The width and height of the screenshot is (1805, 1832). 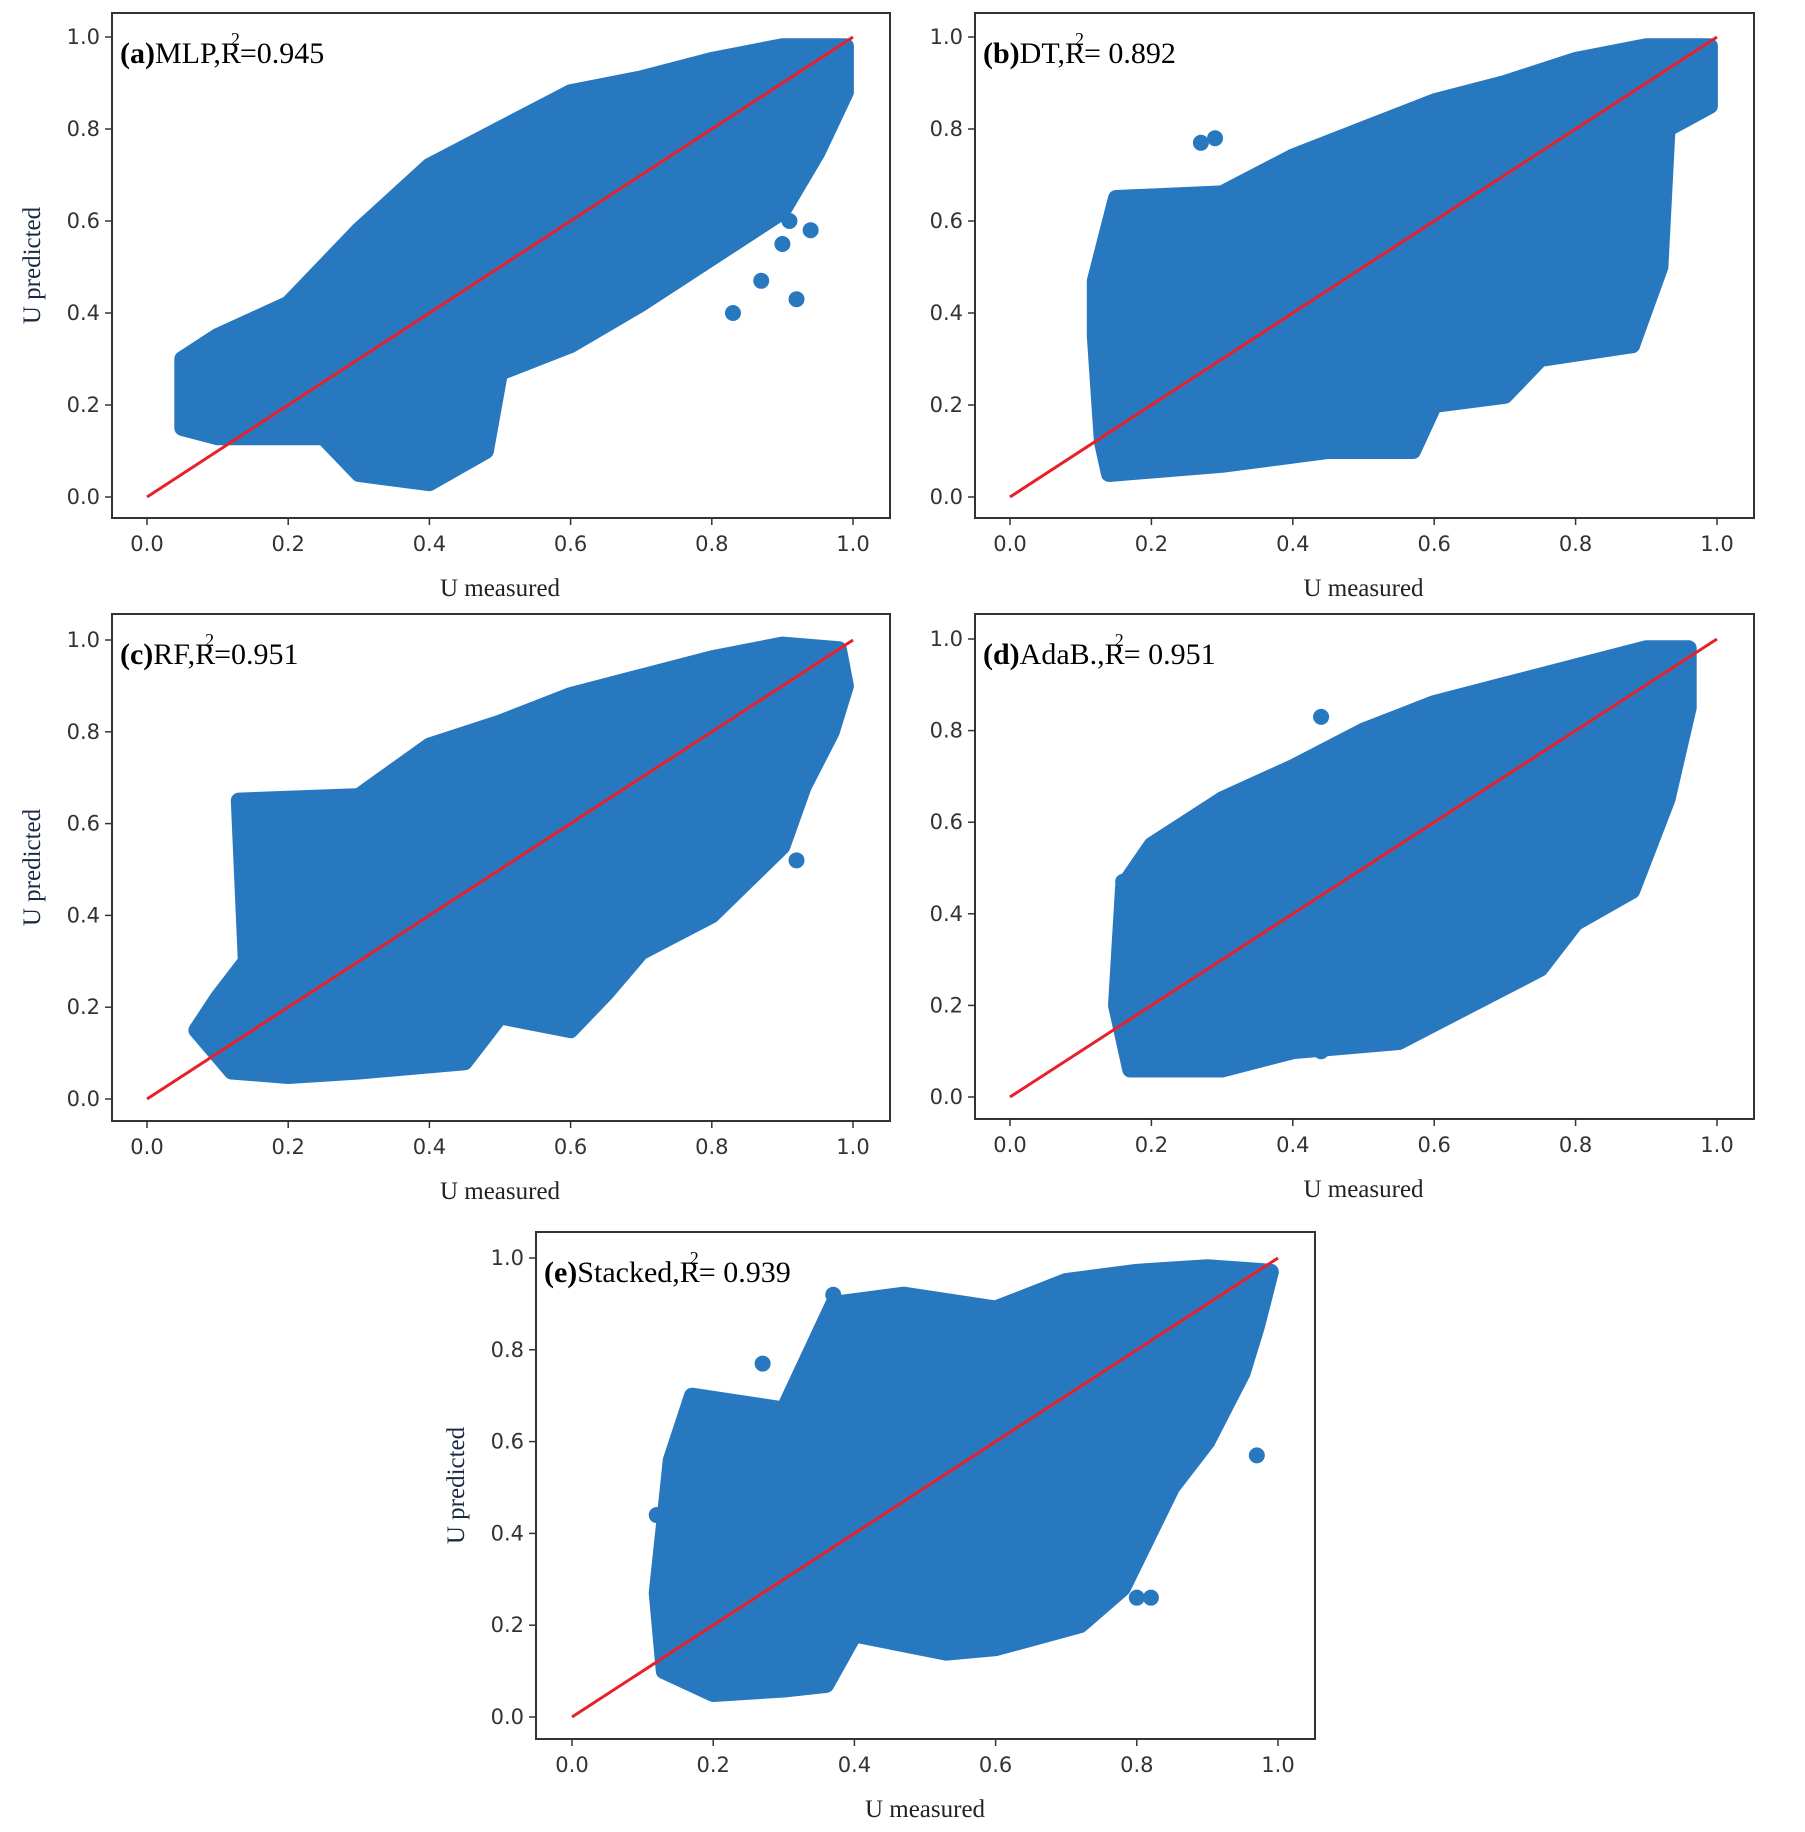 What do you see at coordinates (1059, 654) in the screenshot?
I see `model-name: AdaB.` at bounding box center [1059, 654].